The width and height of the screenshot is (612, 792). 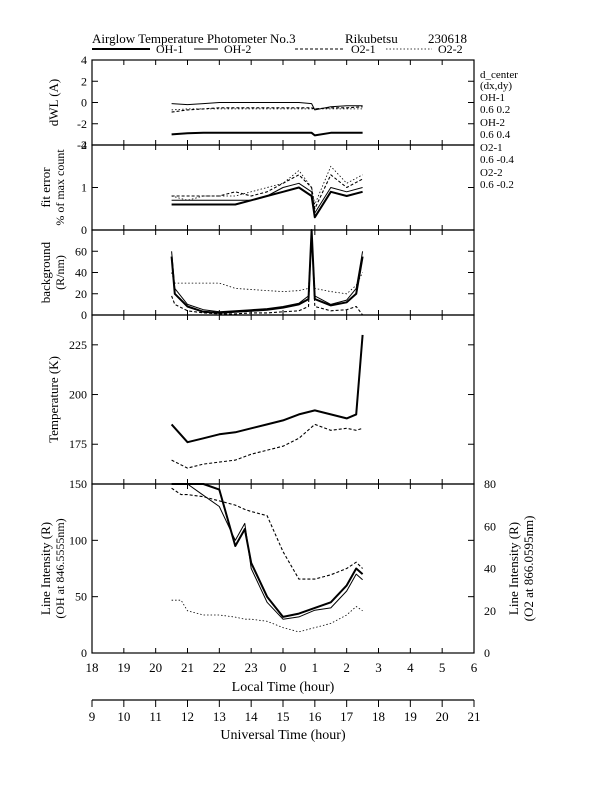 I want to click on figure-title: Airglow Temperature Photometer No.3, so click(x=194, y=38).